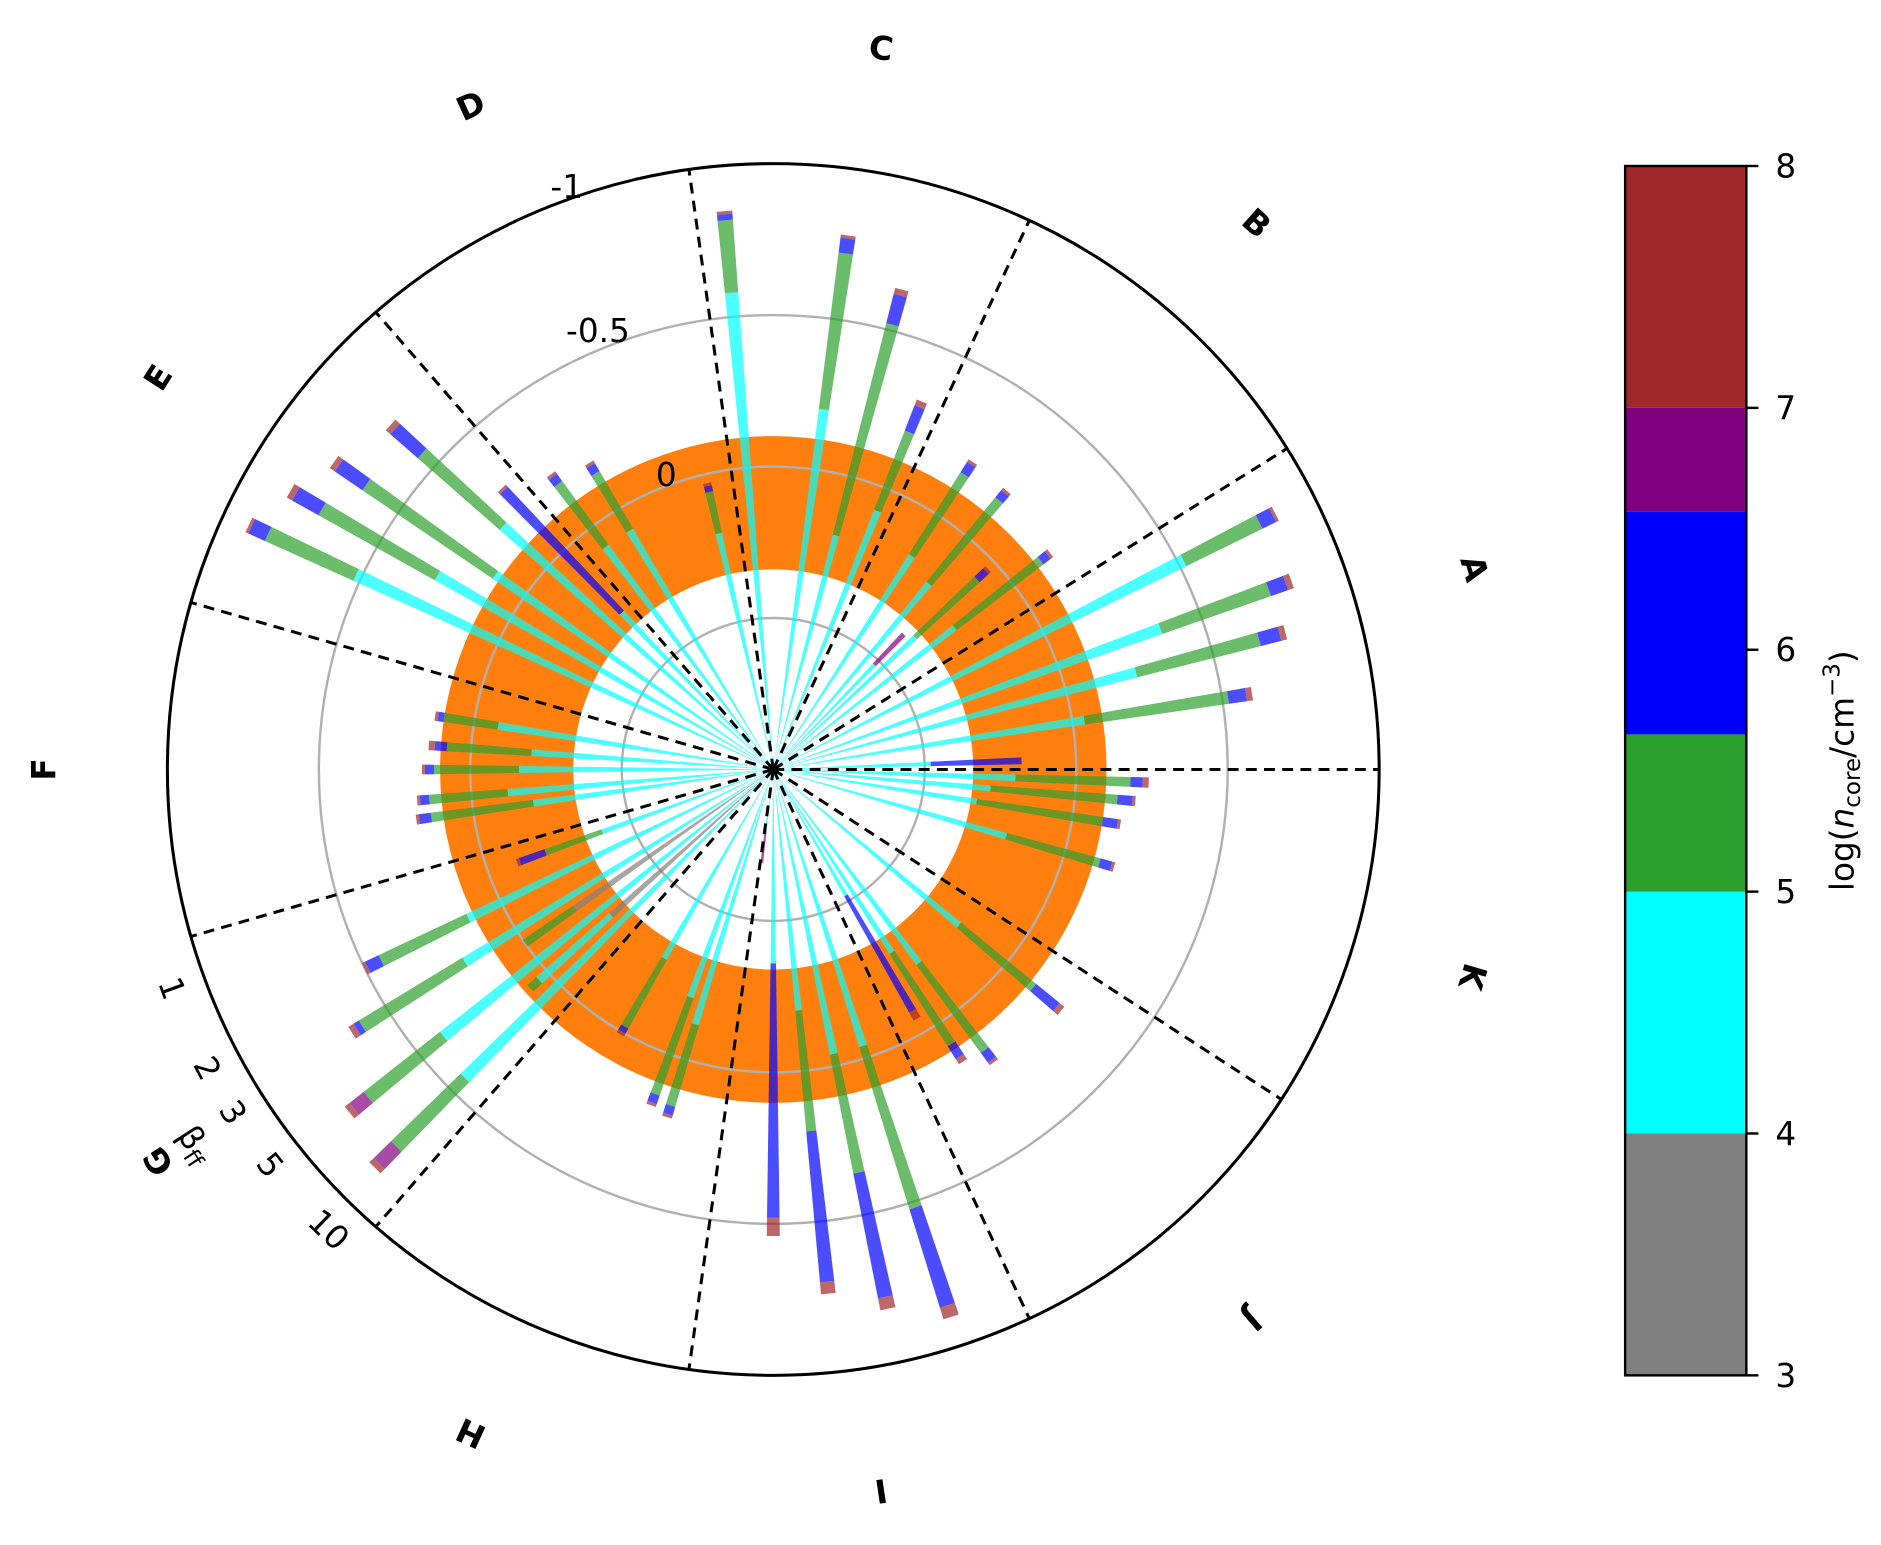 The image size is (1881, 1545). What do you see at coordinates (566, 187) in the screenshot?
I see `r-tick-label: -1` at bounding box center [566, 187].